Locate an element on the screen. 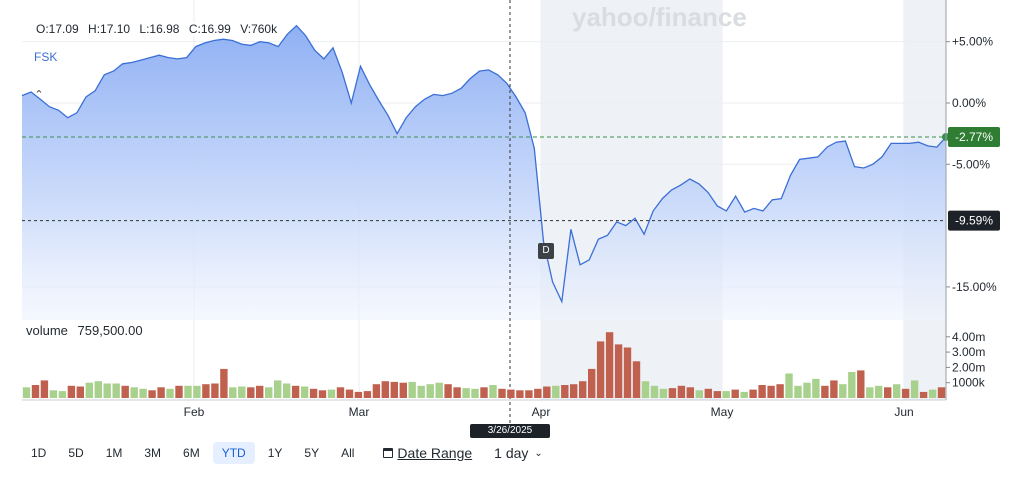  y-tick-label: +5.00% is located at coordinates (972, 42).